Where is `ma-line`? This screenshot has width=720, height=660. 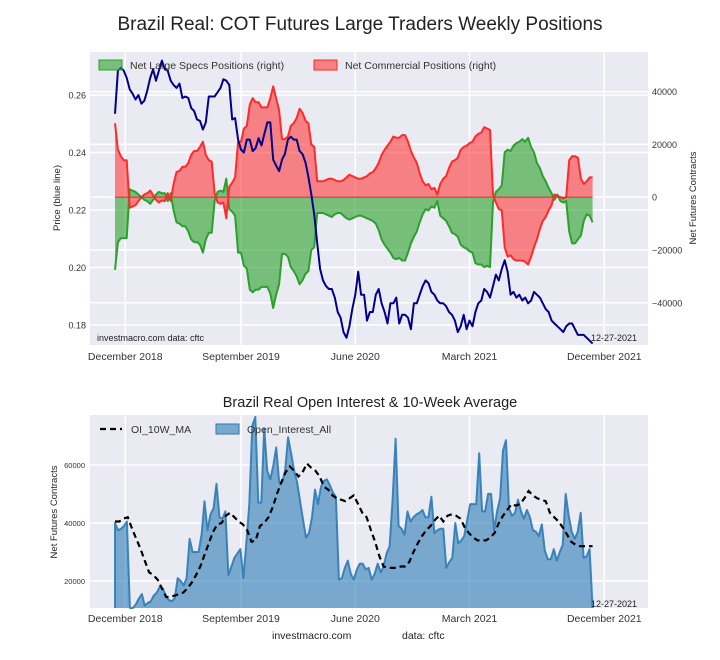
ma-line is located at coordinates (354, 530).